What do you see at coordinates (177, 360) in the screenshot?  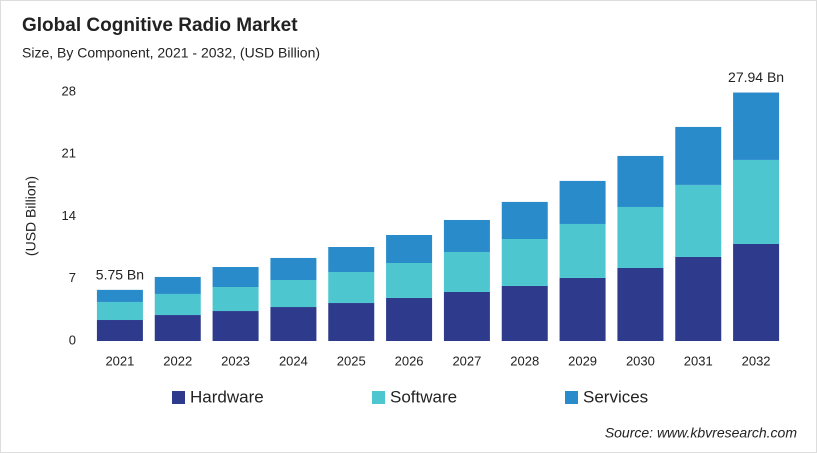 I see `x-tick-label: 2022` at bounding box center [177, 360].